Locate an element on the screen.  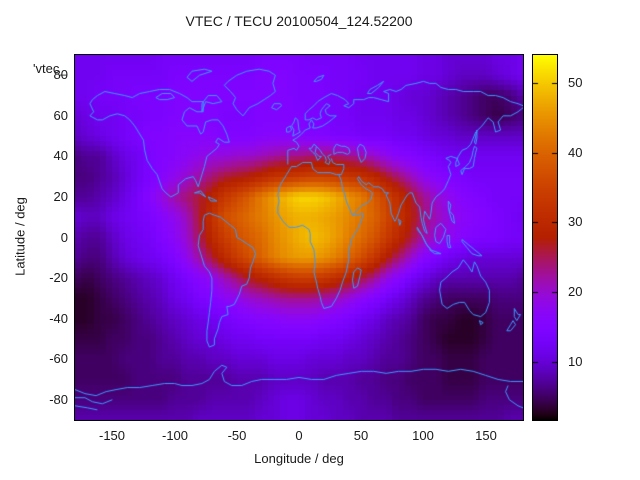
y-tick-label: 80 is located at coordinates (60, 74).